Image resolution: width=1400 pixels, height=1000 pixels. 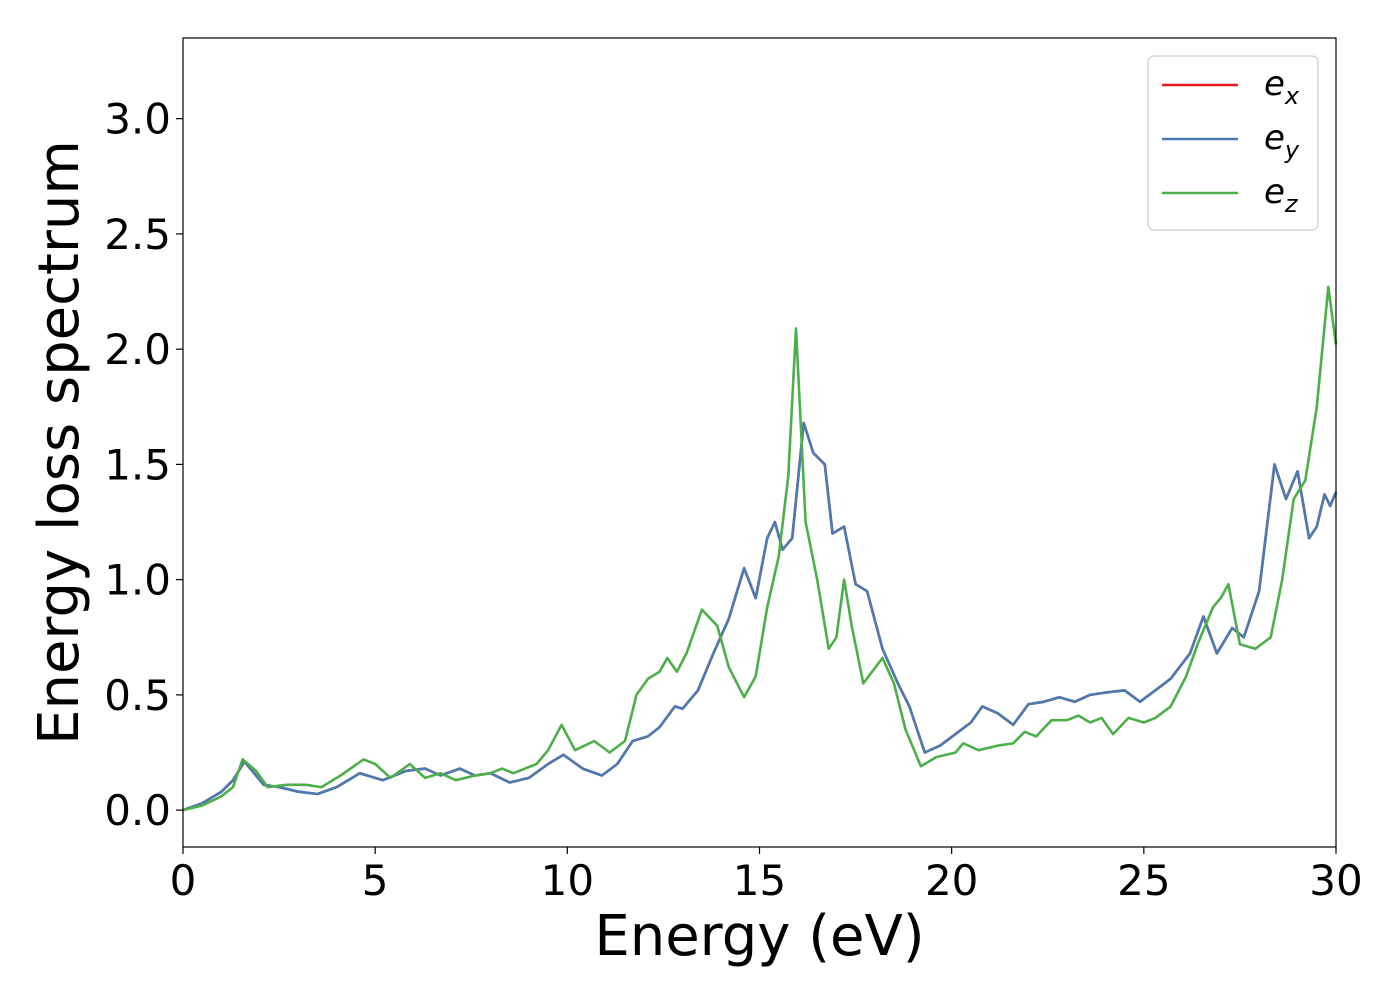 I want to click on legend-box, so click(x=1233, y=143).